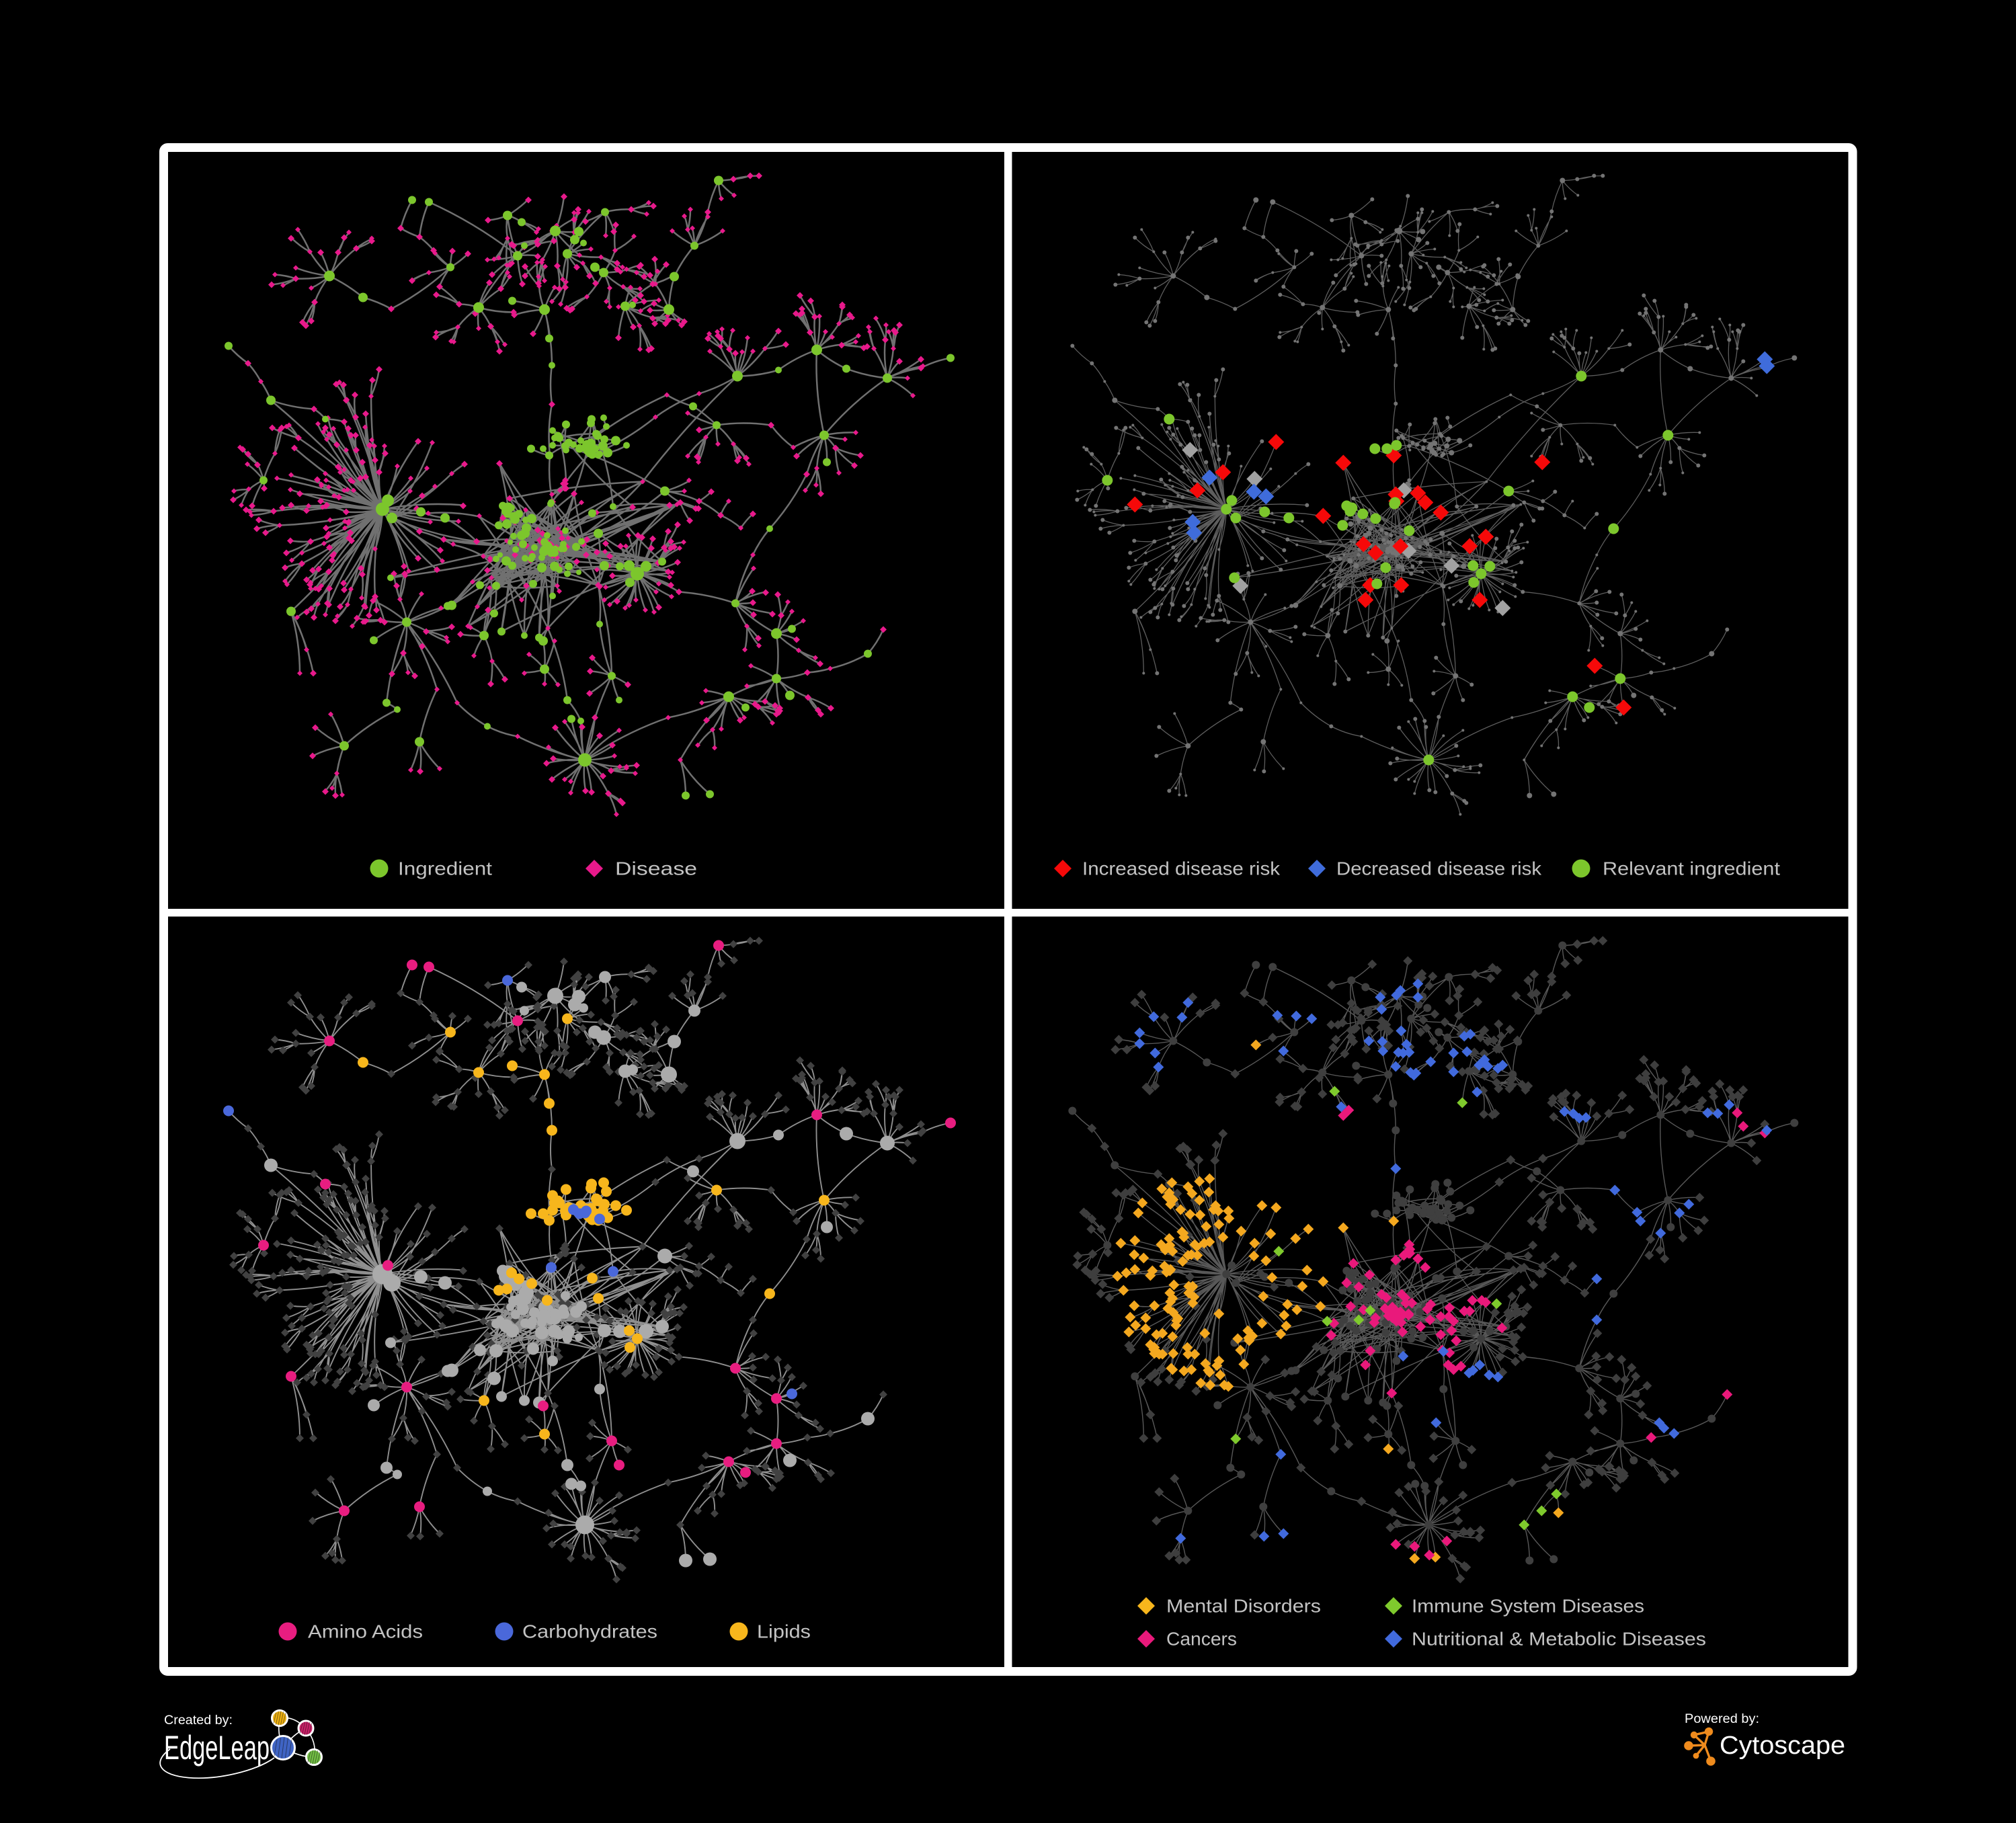  I want to click on svg-text: Lipids, so click(784, 1631).